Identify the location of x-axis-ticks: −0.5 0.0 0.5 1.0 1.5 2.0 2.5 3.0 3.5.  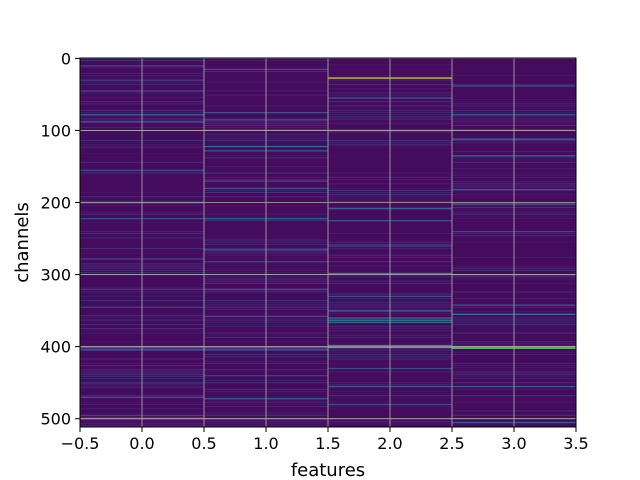
(325, 440).